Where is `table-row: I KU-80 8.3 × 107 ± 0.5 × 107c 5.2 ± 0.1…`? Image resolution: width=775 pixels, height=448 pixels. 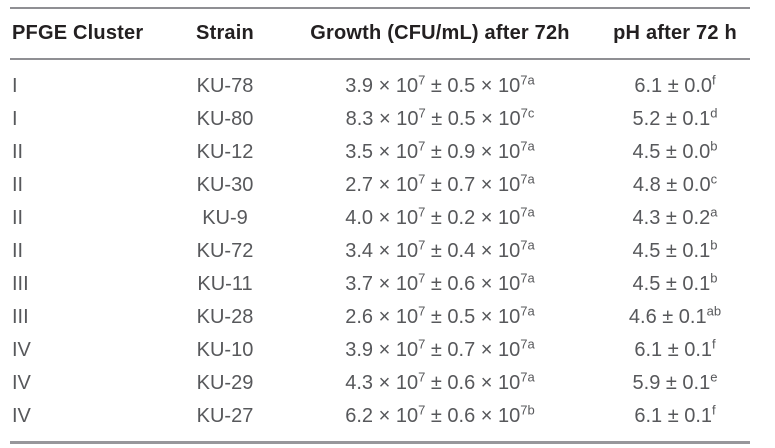
table-row: I KU-80 8.3 × 107 ± 0.5 × 107c 5.2 ± 0.1… is located at coordinates (380, 119).